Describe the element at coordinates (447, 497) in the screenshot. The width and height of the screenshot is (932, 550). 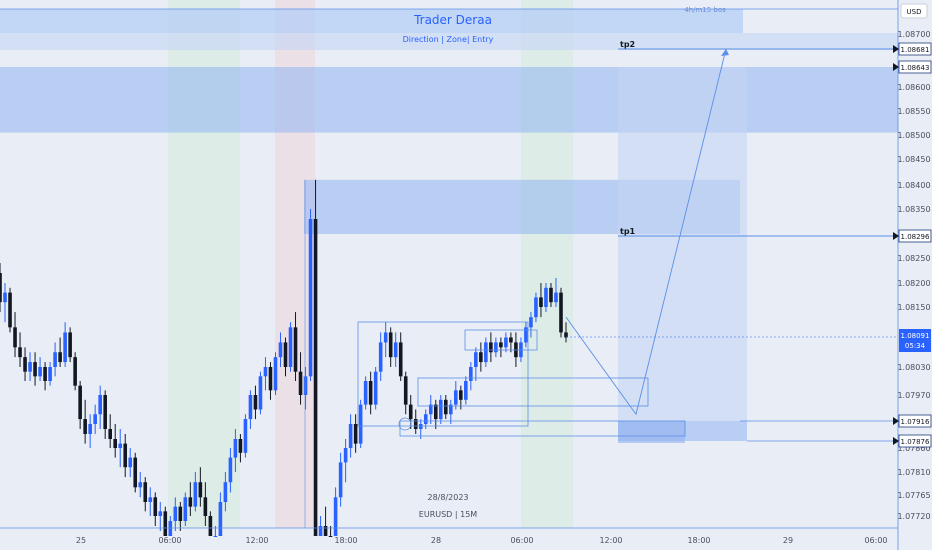
I see `watermark-date: 28/8/2023` at that location.